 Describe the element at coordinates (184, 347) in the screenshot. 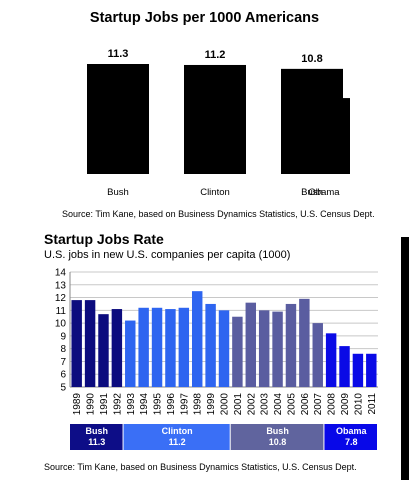

I see `bottom-bar-1997` at that location.